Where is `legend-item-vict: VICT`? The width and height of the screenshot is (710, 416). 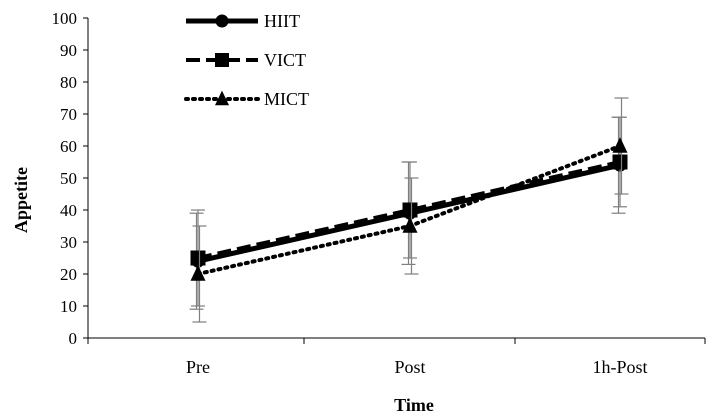 legend-item-vict: VICT is located at coordinates (246, 60).